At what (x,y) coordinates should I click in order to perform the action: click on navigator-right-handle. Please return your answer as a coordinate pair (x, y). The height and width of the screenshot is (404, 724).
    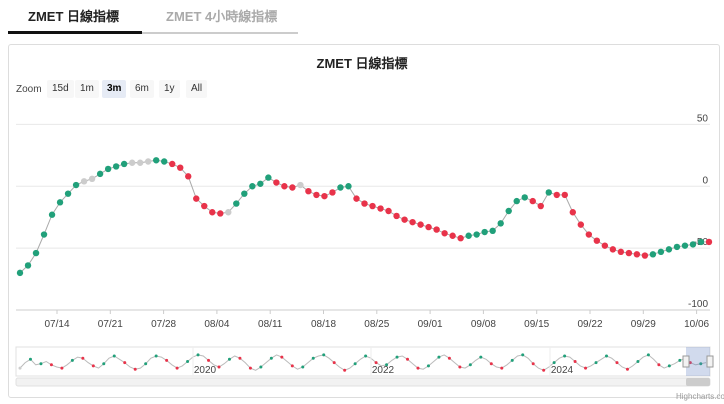
    Looking at the image, I should click on (710, 361).